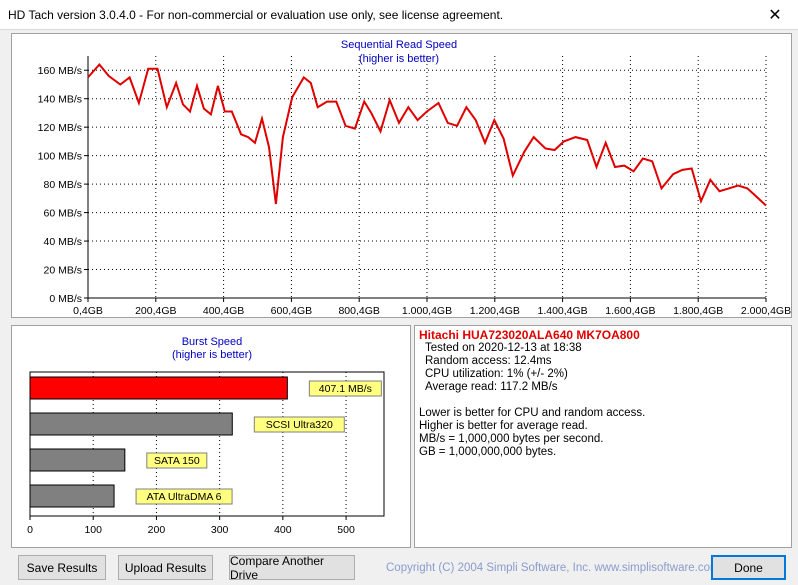 This screenshot has width=798, height=585. What do you see at coordinates (427, 311) in the screenshot?
I see `seq-xtick-label: 1.000,4GB` at bounding box center [427, 311].